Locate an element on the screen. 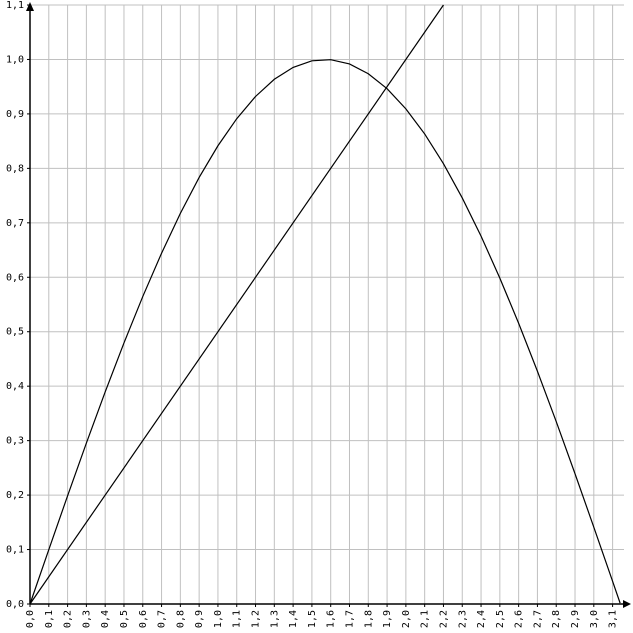  x-tick-label: 0,5 is located at coordinates (124, 619).